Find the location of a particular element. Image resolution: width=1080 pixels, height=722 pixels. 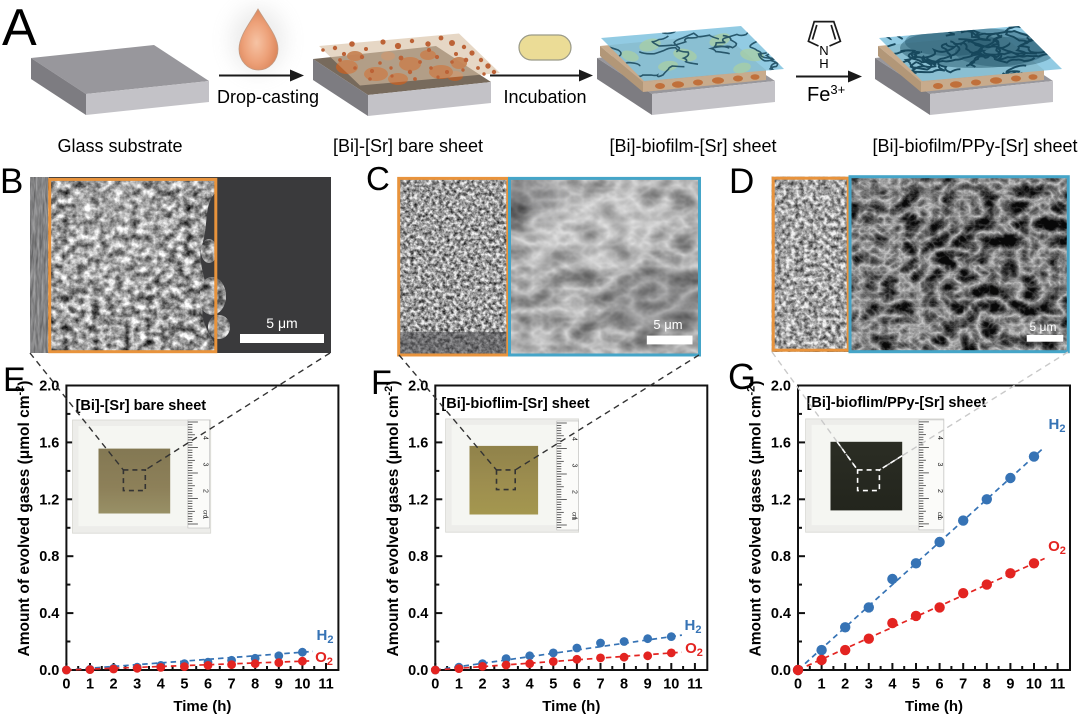

svg-text: F is located at coordinates (381, 383).